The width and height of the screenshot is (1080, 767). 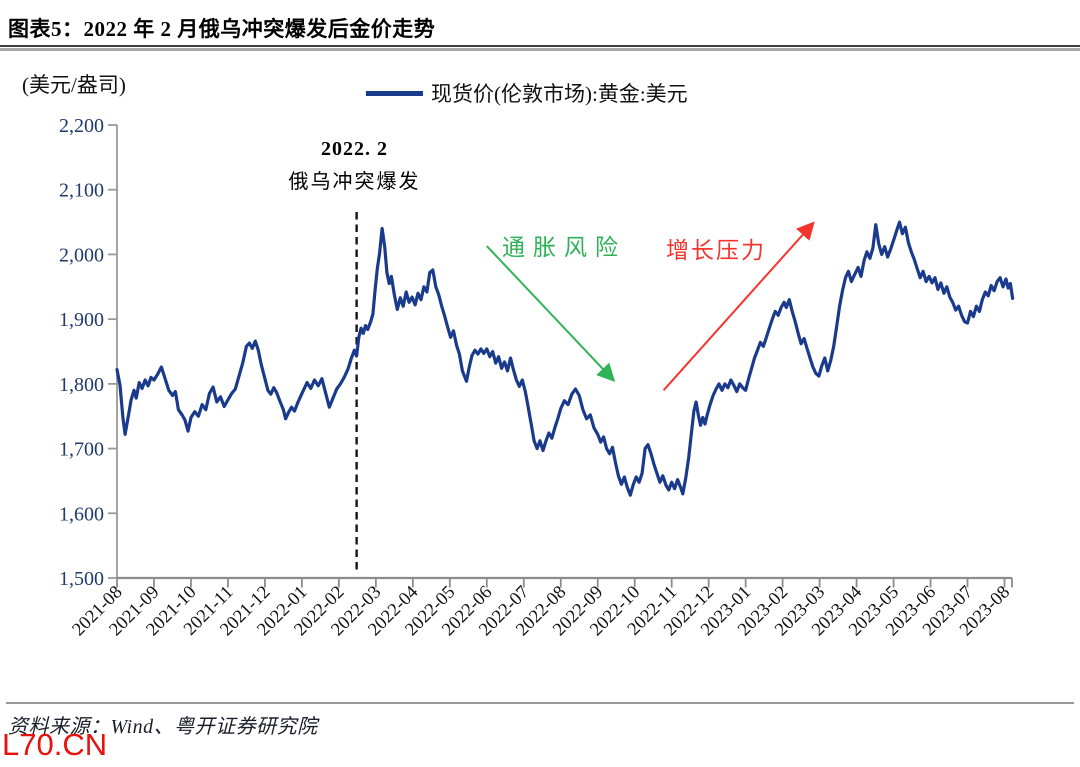 I want to click on y-tick-label: 2,200, so click(x=81, y=126).